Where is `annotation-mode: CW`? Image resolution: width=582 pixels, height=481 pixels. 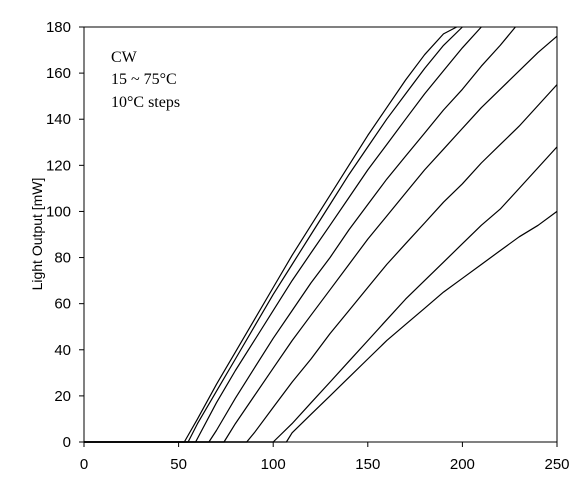 annotation-mode: CW is located at coordinates (124, 57).